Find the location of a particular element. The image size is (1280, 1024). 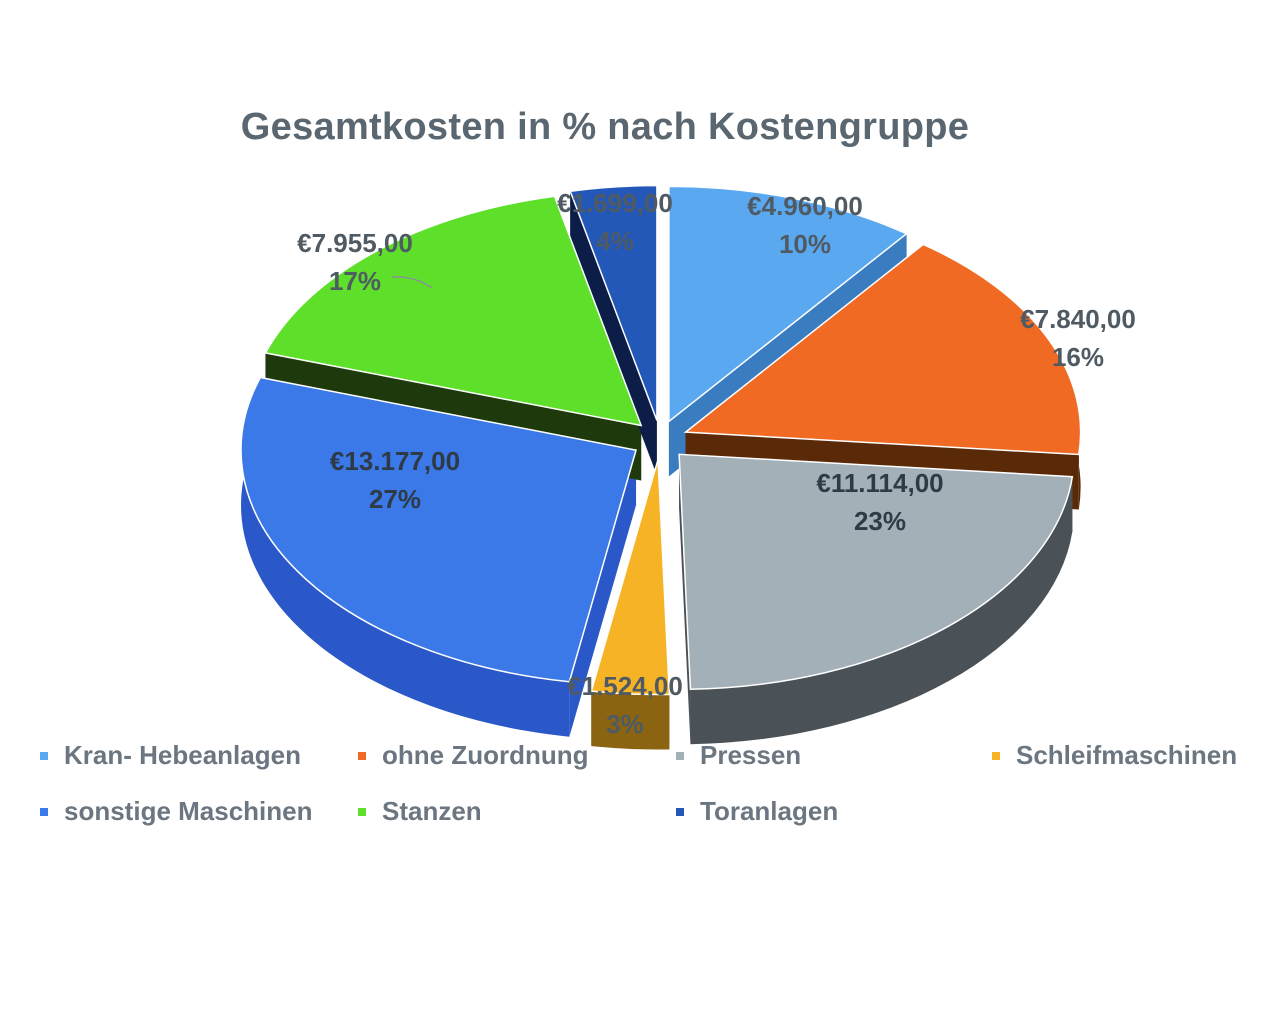

data-label-value-ohne-zuordnung: €7.840,00 is located at coordinates (1078, 319).